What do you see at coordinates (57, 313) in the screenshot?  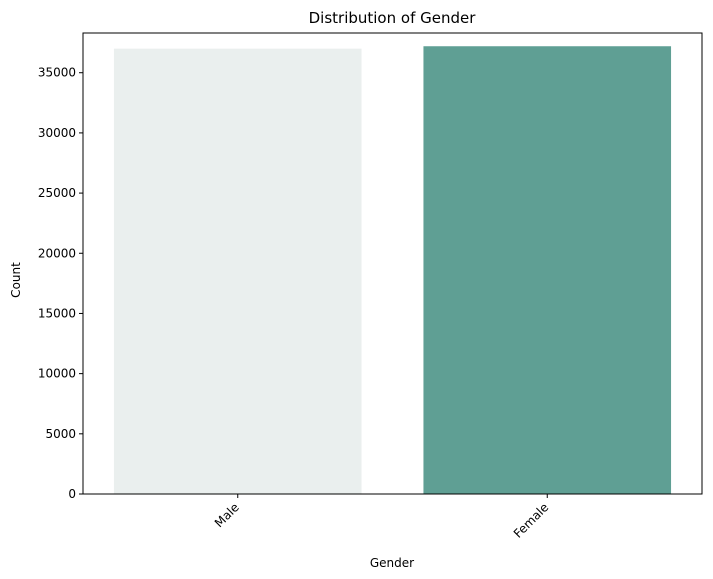 I see `y-tick-label: 15000` at bounding box center [57, 313].